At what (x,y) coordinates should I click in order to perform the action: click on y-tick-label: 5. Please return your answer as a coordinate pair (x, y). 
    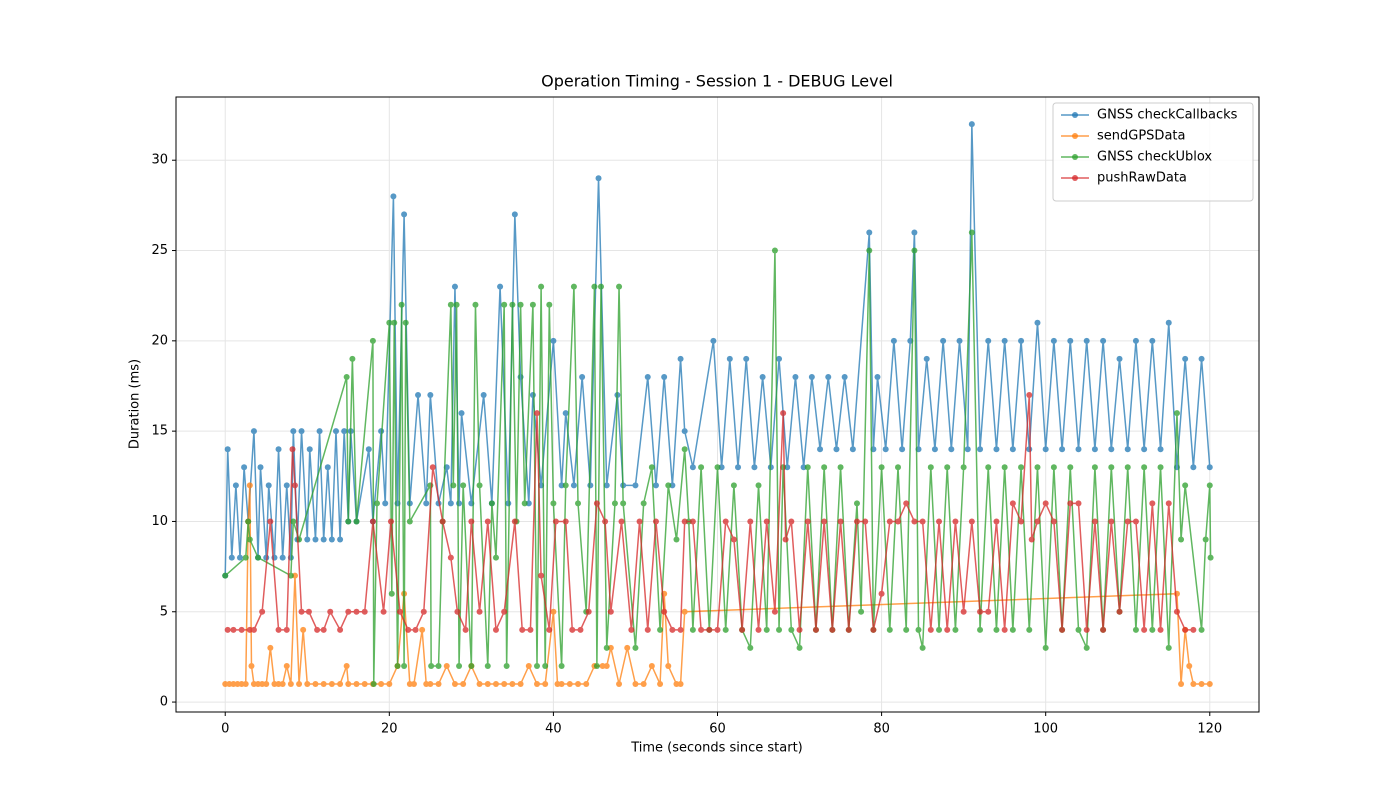
    Looking at the image, I should click on (164, 611).